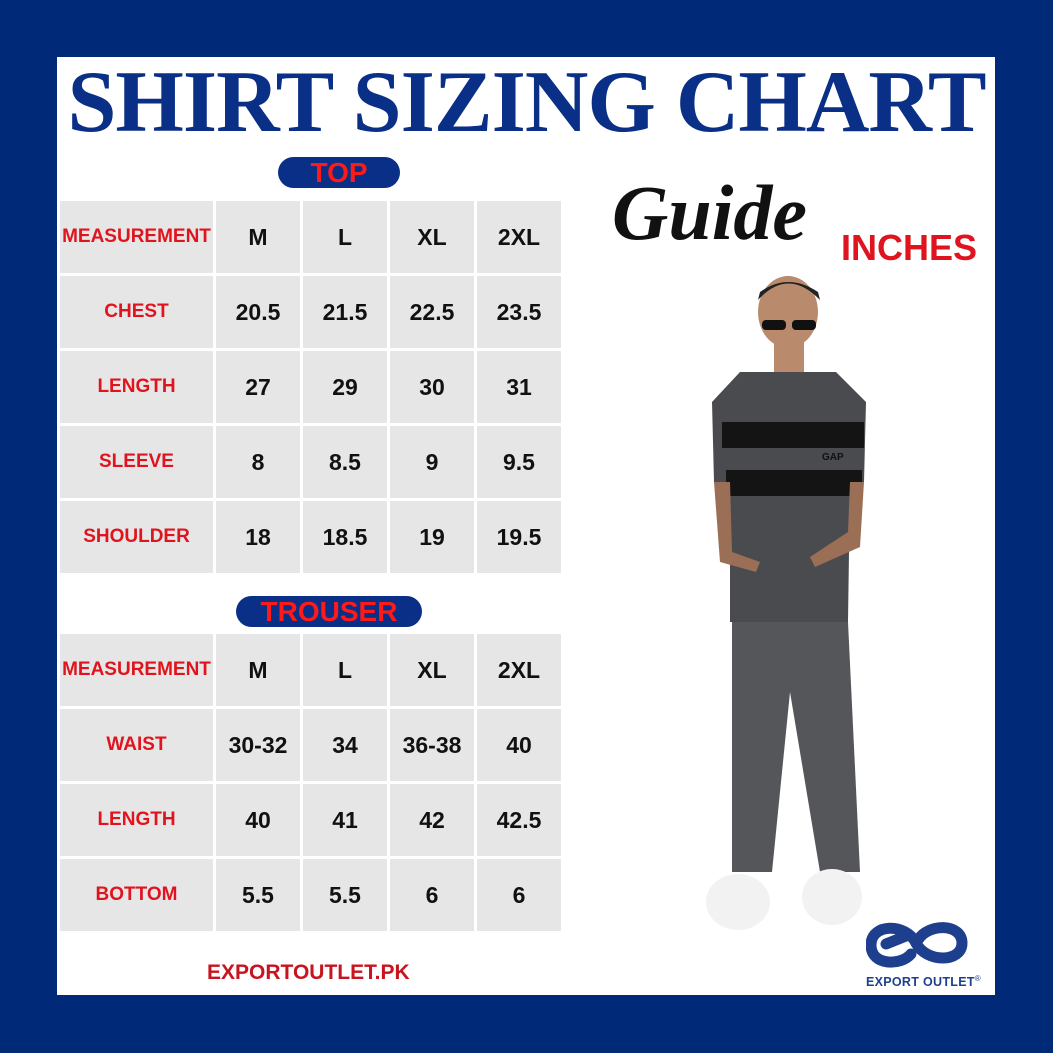  What do you see at coordinates (709, 212) in the screenshot?
I see `guide-script-text: Guide` at bounding box center [709, 212].